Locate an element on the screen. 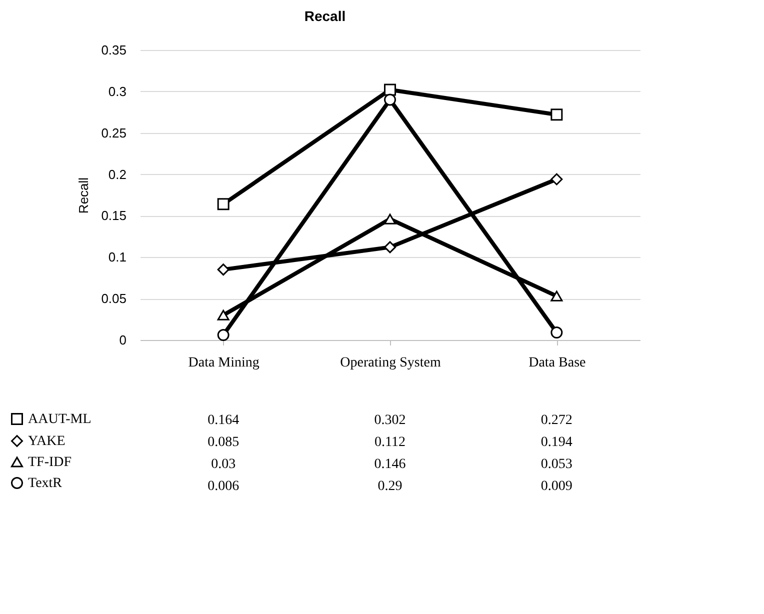 This screenshot has height=614, width=764. y-tick-label: 0.35 is located at coordinates (113, 50).